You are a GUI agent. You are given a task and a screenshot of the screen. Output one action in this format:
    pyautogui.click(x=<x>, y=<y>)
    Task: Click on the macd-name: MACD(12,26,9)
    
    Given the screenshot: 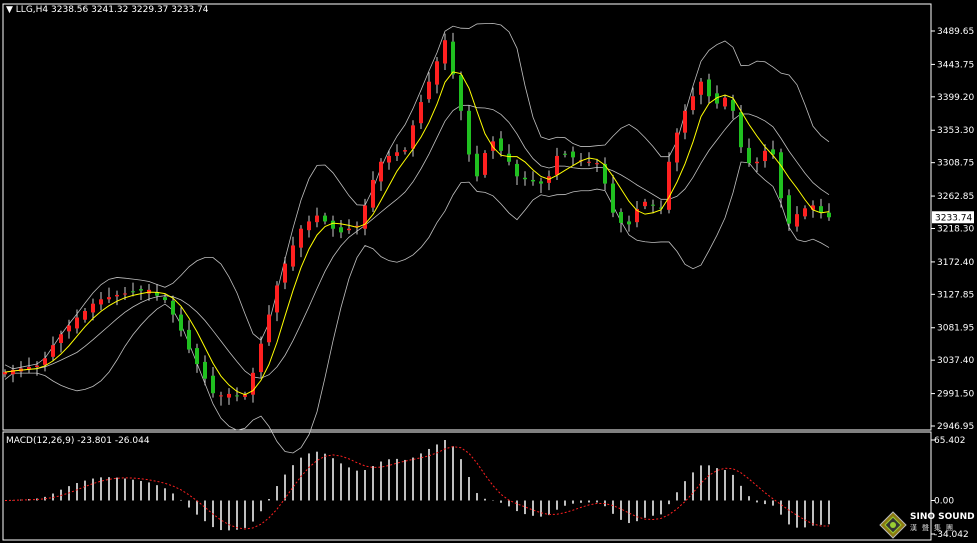 What is the action you would take?
    pyautogui.click(x=40, y=441)
    